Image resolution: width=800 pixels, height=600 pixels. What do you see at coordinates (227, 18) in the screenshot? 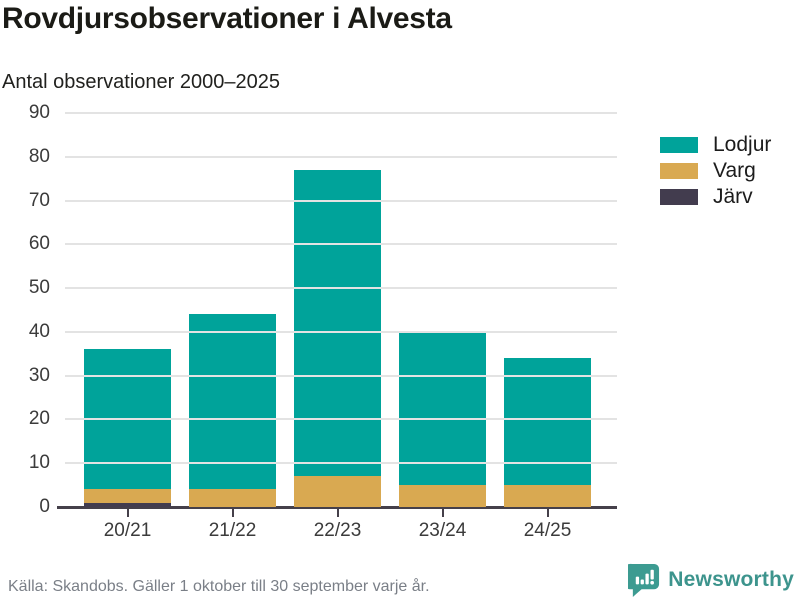
I see `page-title: Rovdjursobservationer i Alvesta` at bounding box center [227, 18].